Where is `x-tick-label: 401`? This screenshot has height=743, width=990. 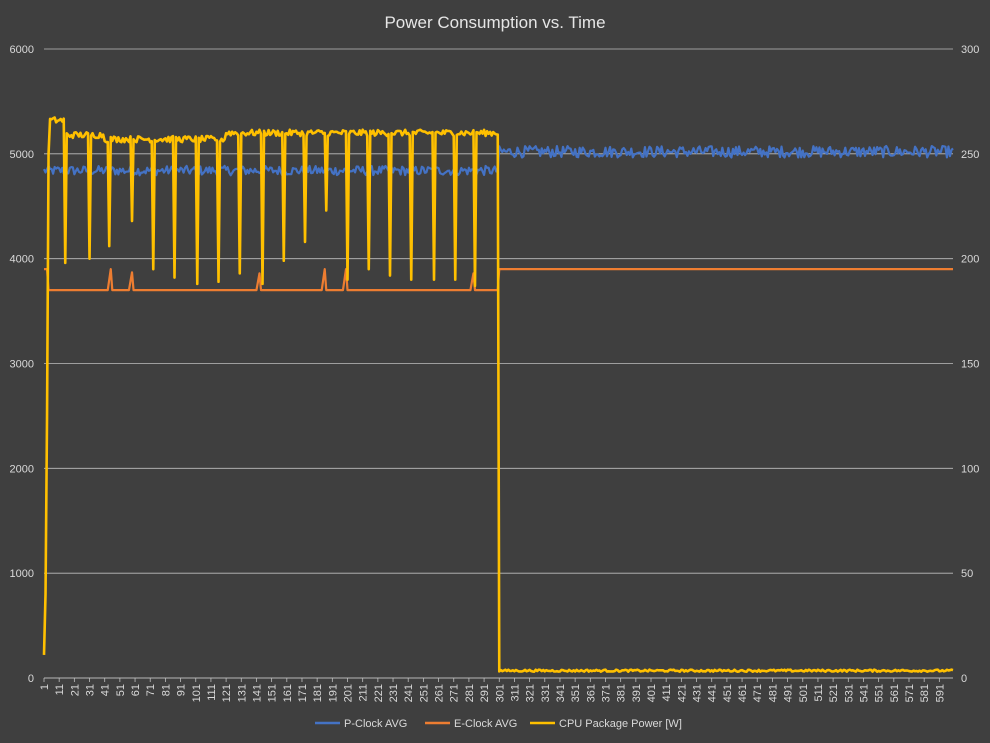 x-tick-label: 401 is located at coordinates (652, 693).